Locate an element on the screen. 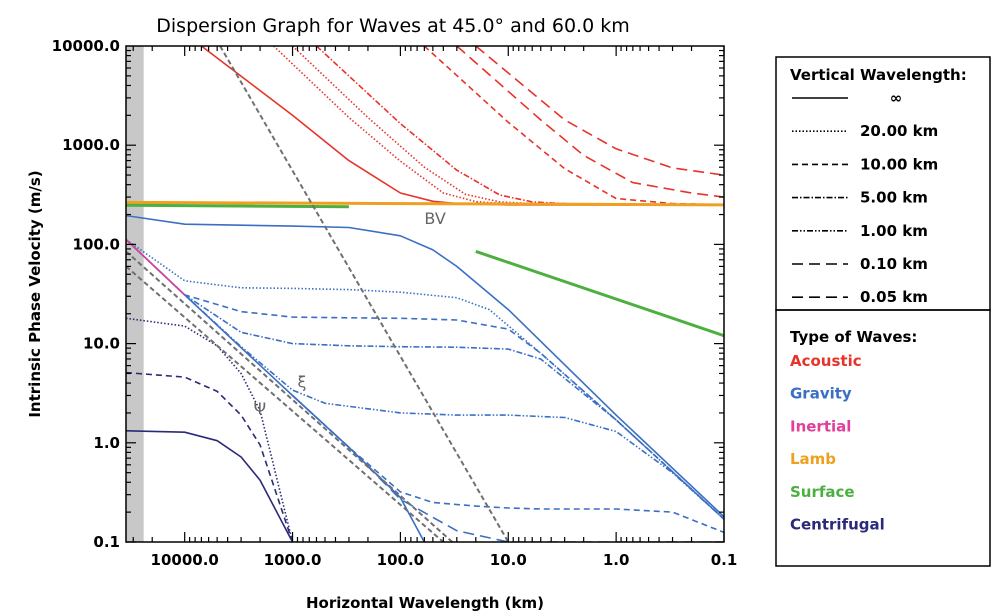  shaded-region is located at coordinates (135, 294).